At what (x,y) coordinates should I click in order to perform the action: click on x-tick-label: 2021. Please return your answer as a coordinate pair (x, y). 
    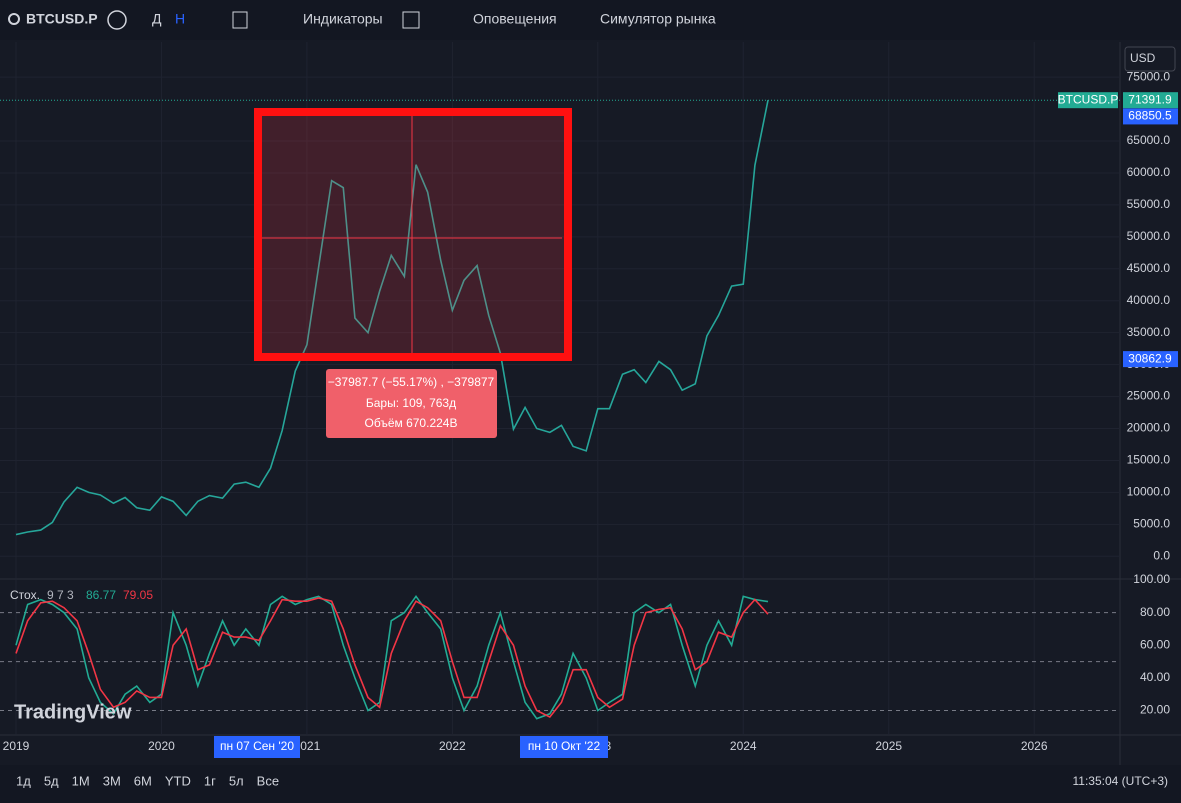
    Looking at the image, I should click on (307, 746).